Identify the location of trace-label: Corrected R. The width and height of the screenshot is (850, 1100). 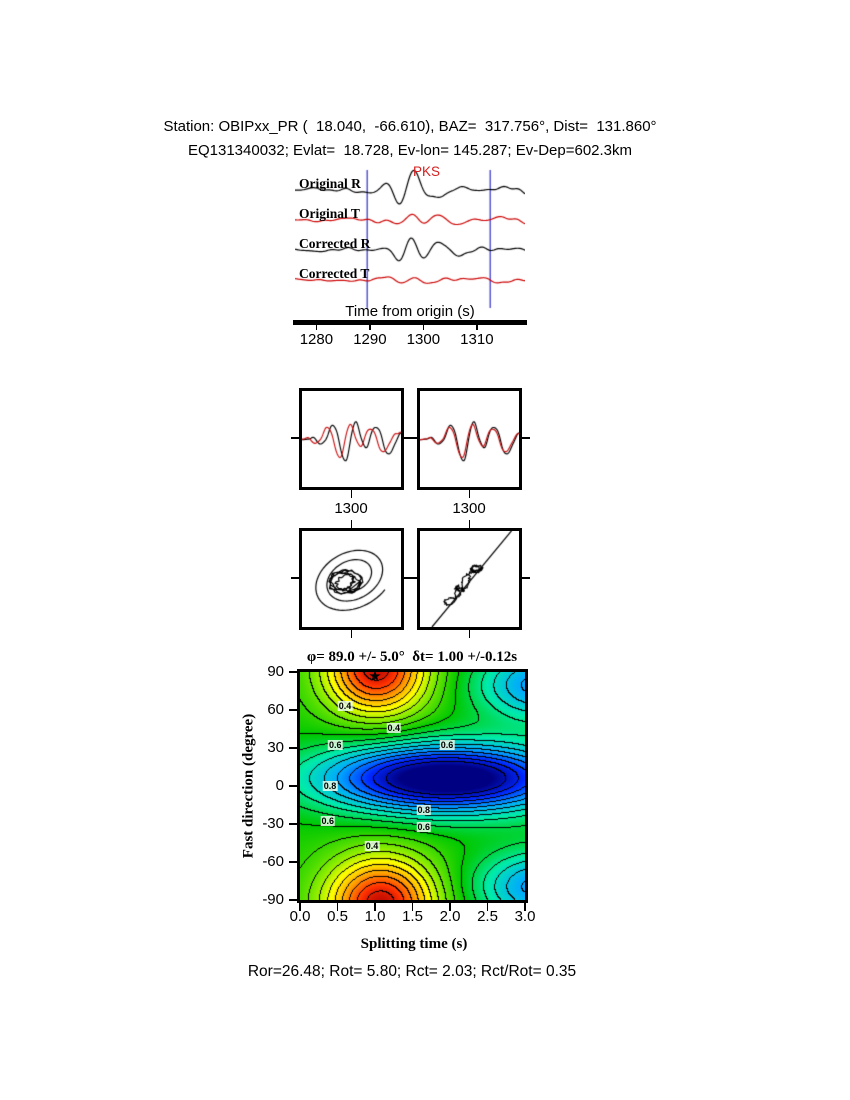
(335, 243).